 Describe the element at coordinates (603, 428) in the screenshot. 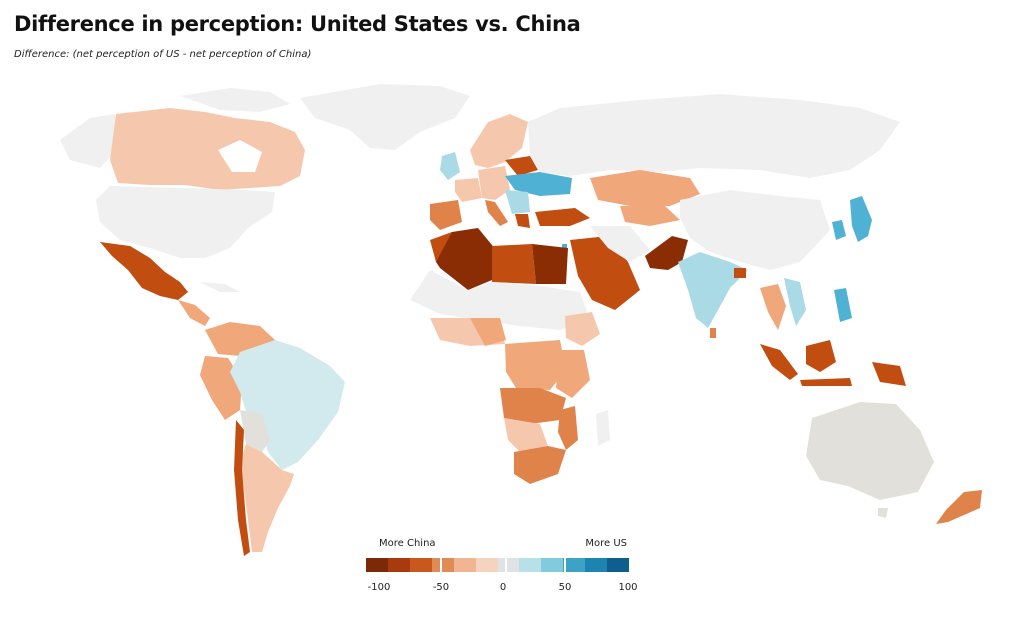

I see `madagascar` at that location.